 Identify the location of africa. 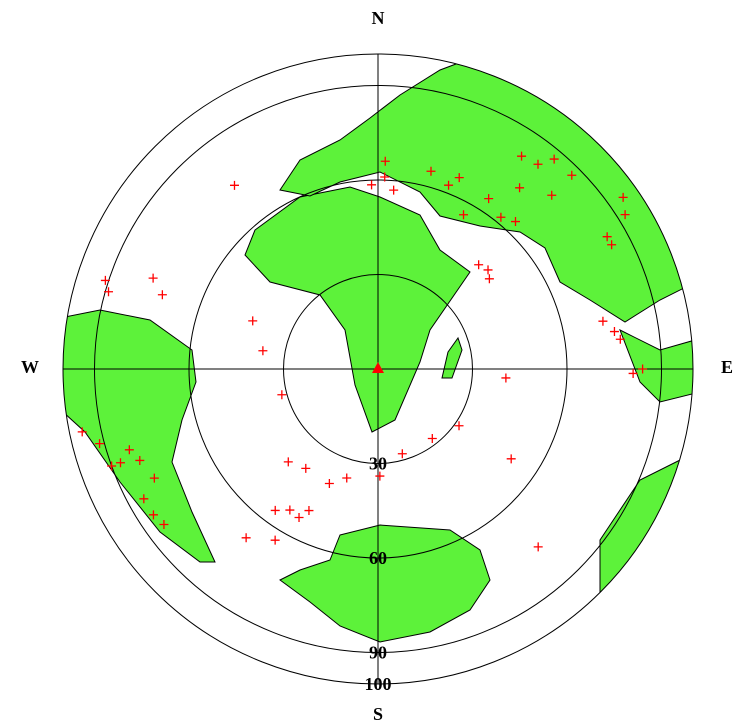
(357, 309).